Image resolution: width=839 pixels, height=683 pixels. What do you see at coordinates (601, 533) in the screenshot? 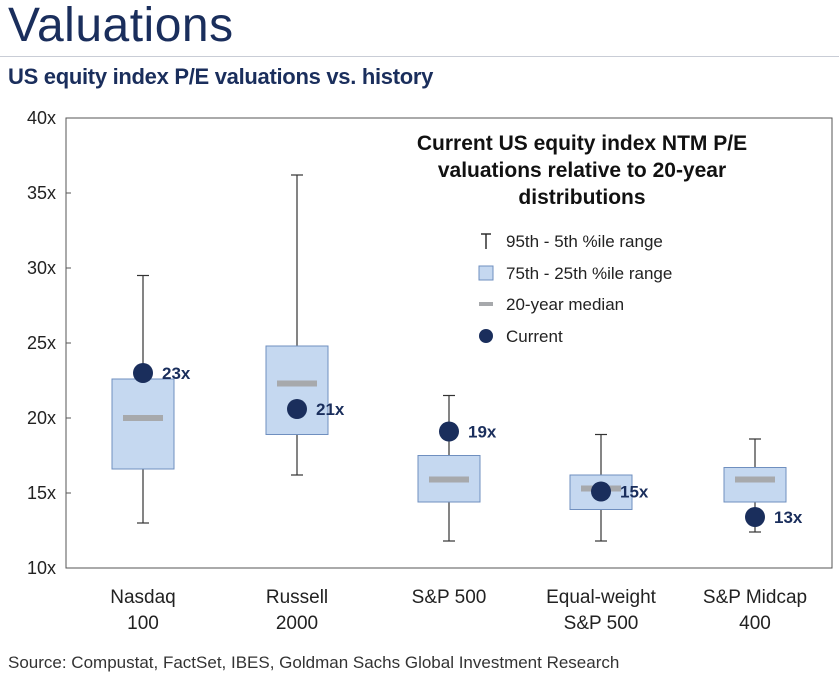
I see `box-group: 15x Equal-weight S&P 500` at bounding box center [601, 533].